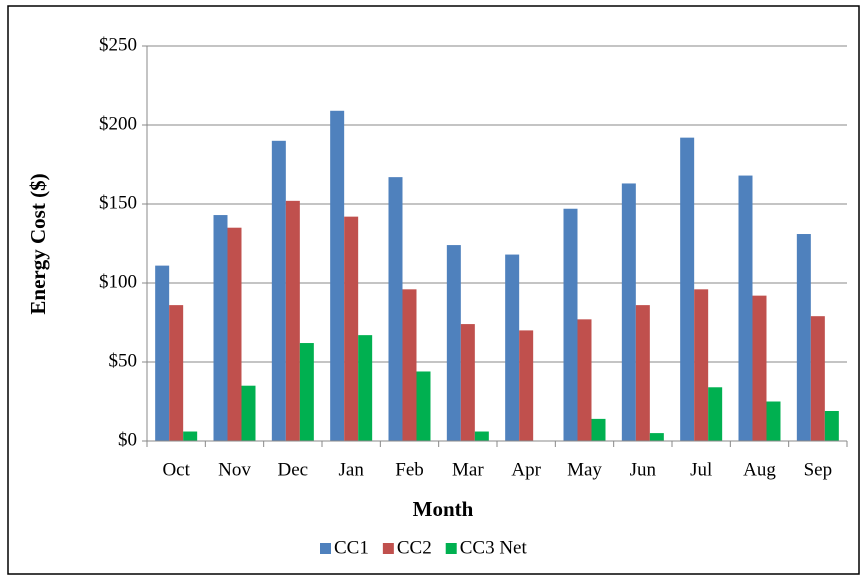 This screenshot has width=867, height=575. I want to click on y-axis-title: Energy Cost ($), so click(38, 243).